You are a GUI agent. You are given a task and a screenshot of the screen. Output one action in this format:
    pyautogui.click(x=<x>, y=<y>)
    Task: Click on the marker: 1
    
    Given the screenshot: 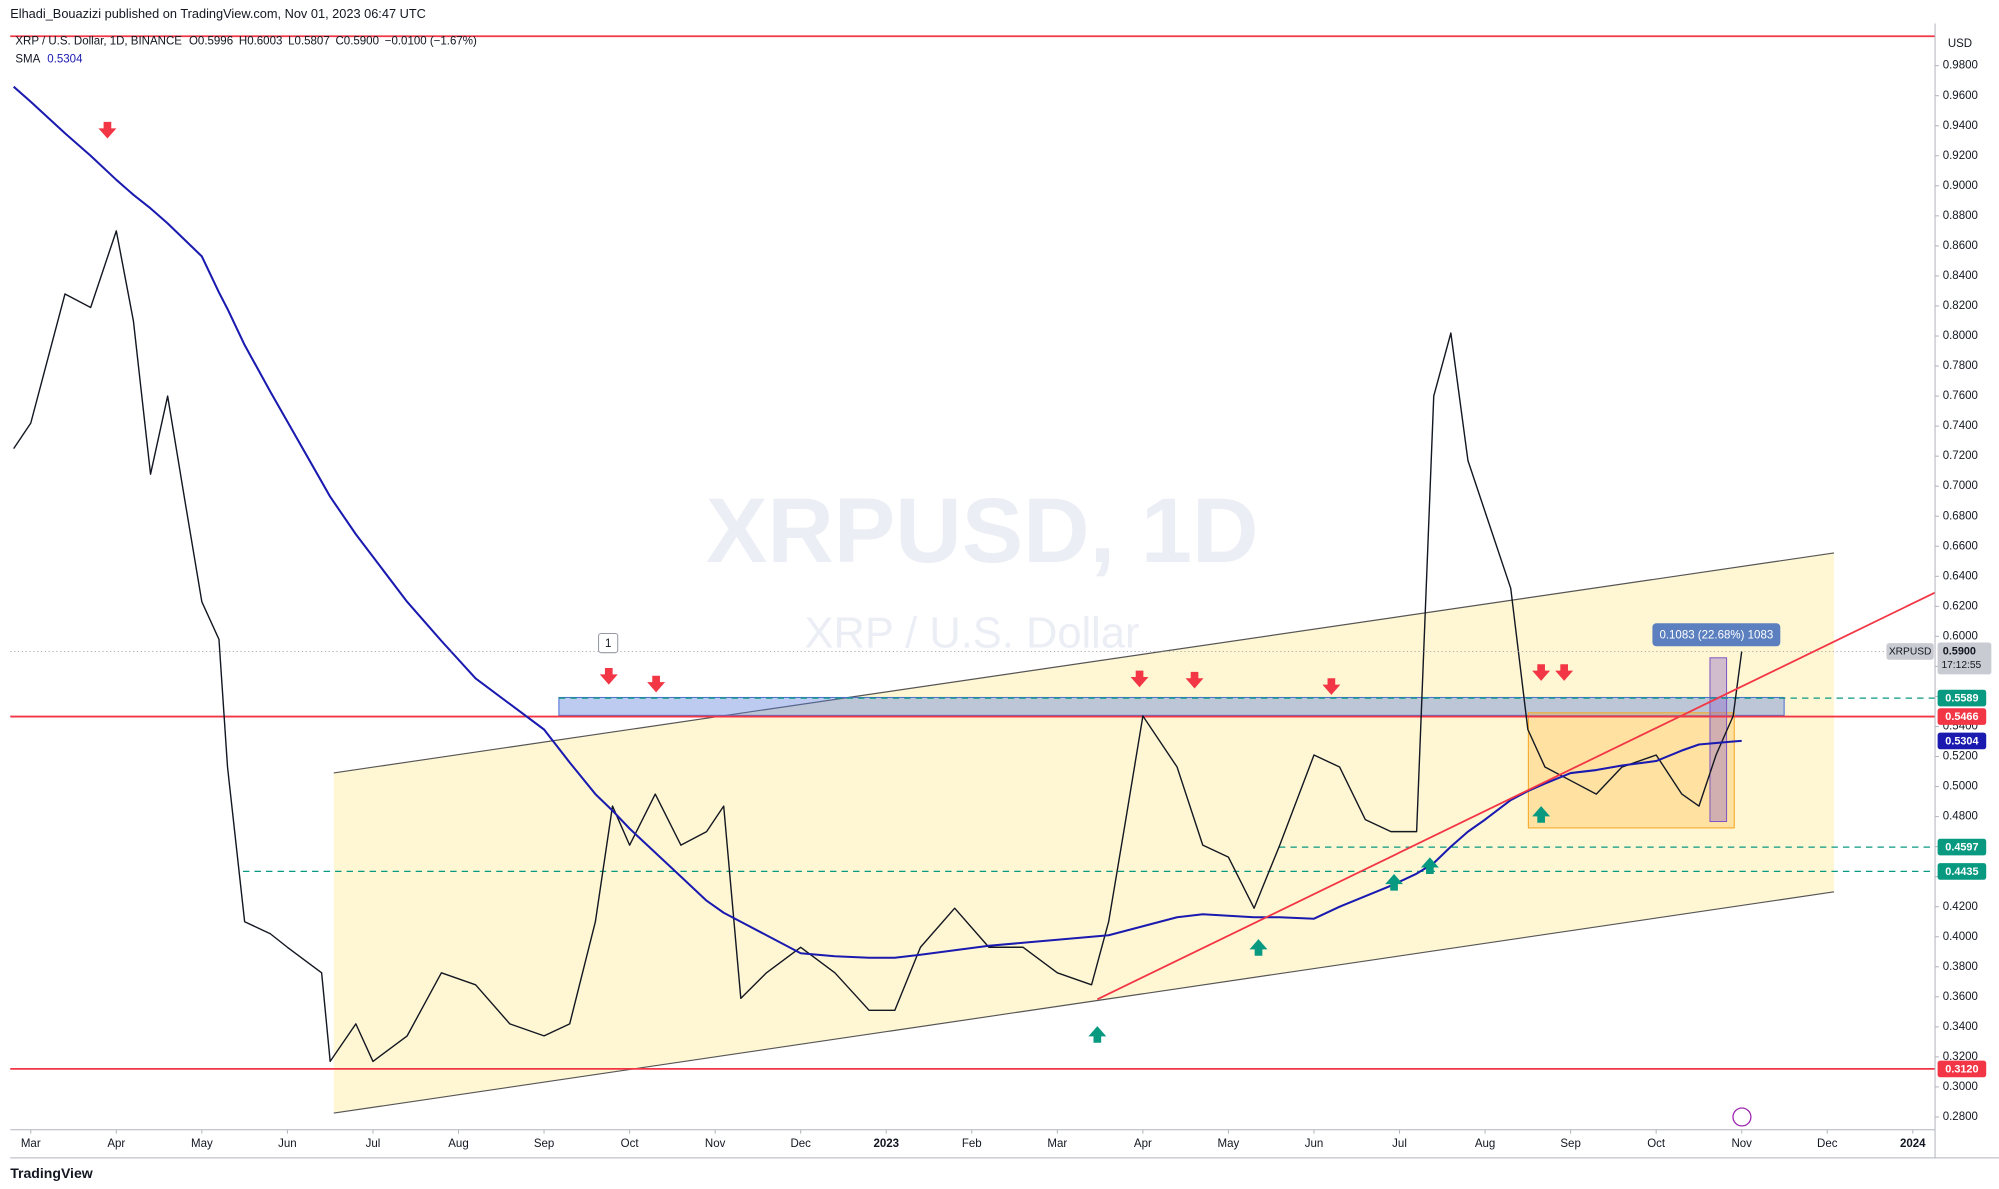 What is the action you would take?
    pyautogui.click(x=608, y=644)
    